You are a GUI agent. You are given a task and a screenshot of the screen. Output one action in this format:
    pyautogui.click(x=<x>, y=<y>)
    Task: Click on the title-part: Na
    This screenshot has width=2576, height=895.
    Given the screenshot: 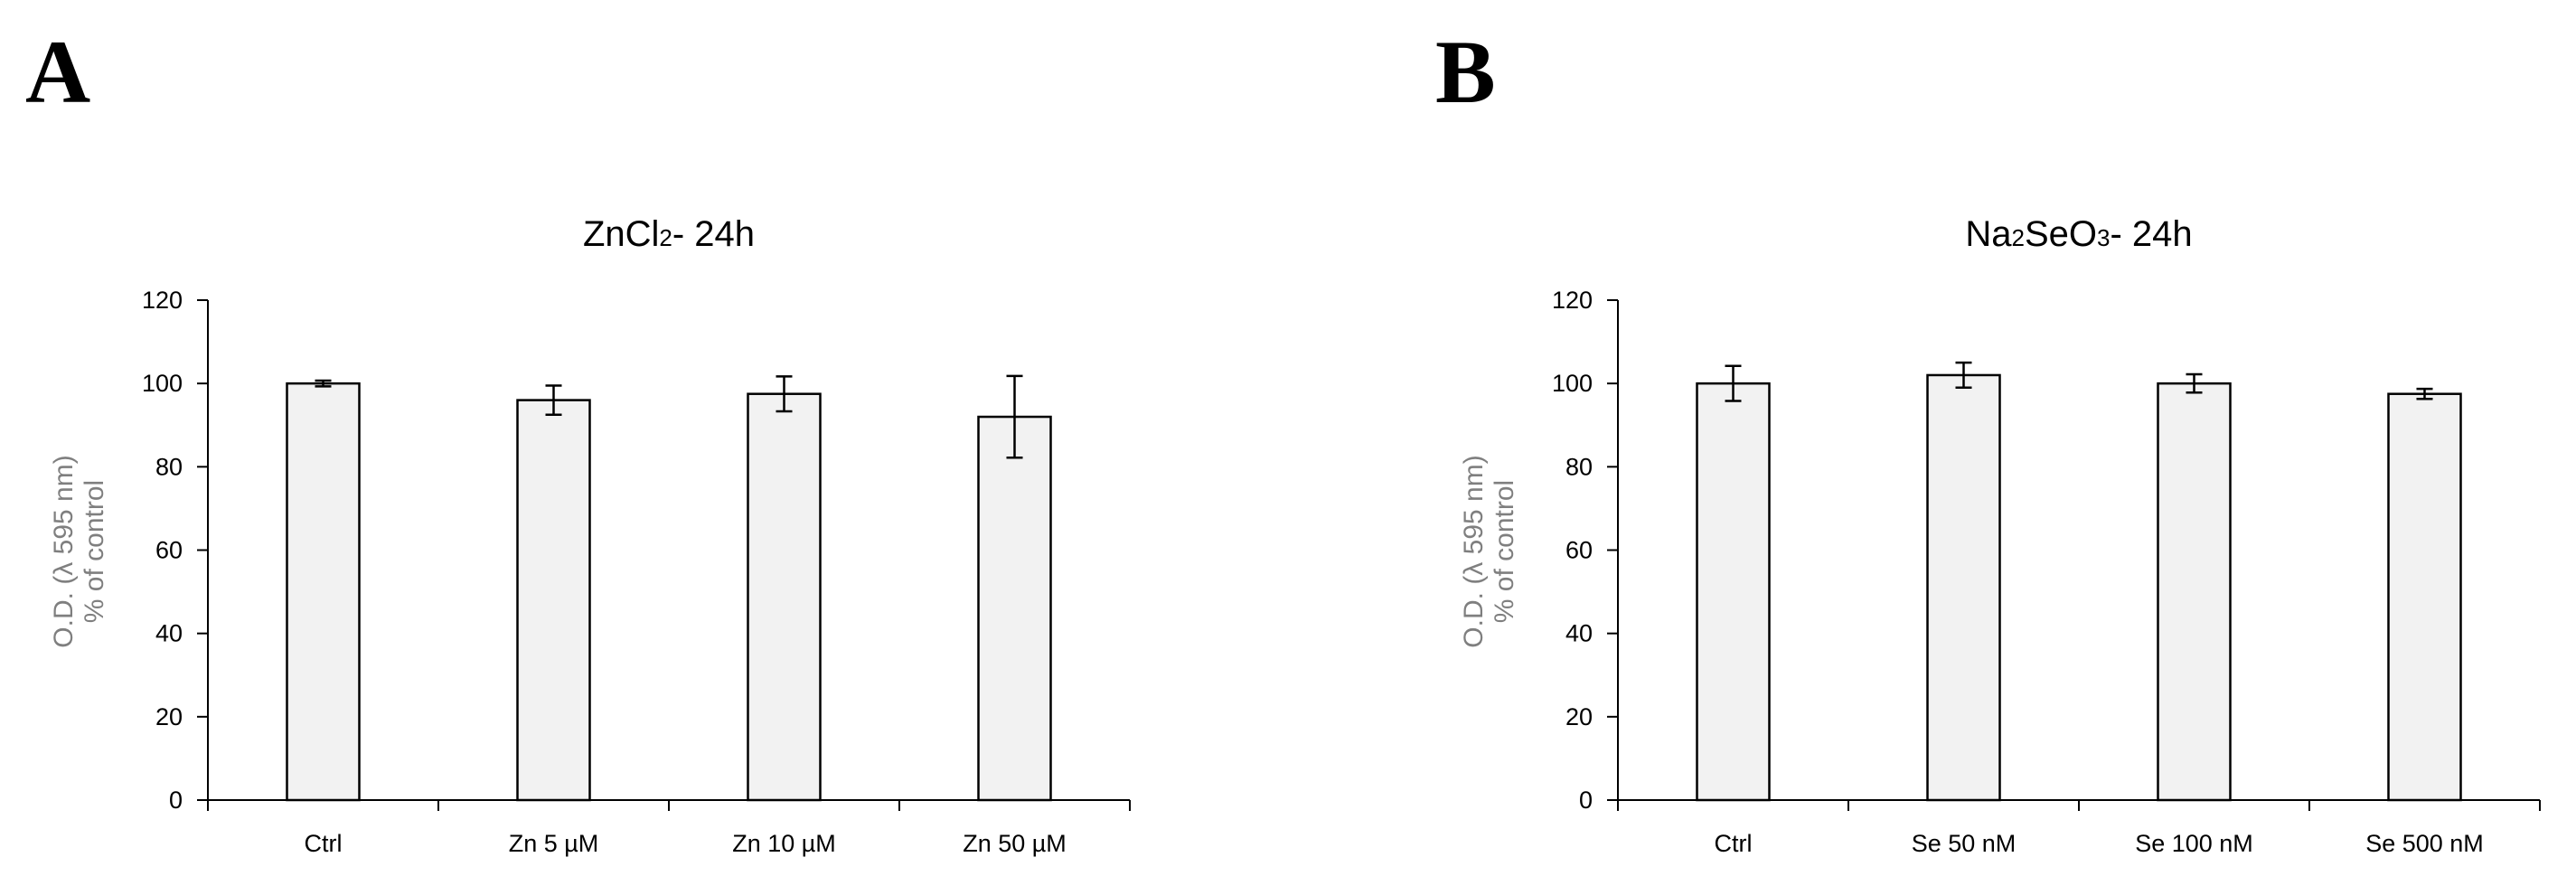 What is the action you would take?
    pyautogui.click(x=1989, y=234)
    